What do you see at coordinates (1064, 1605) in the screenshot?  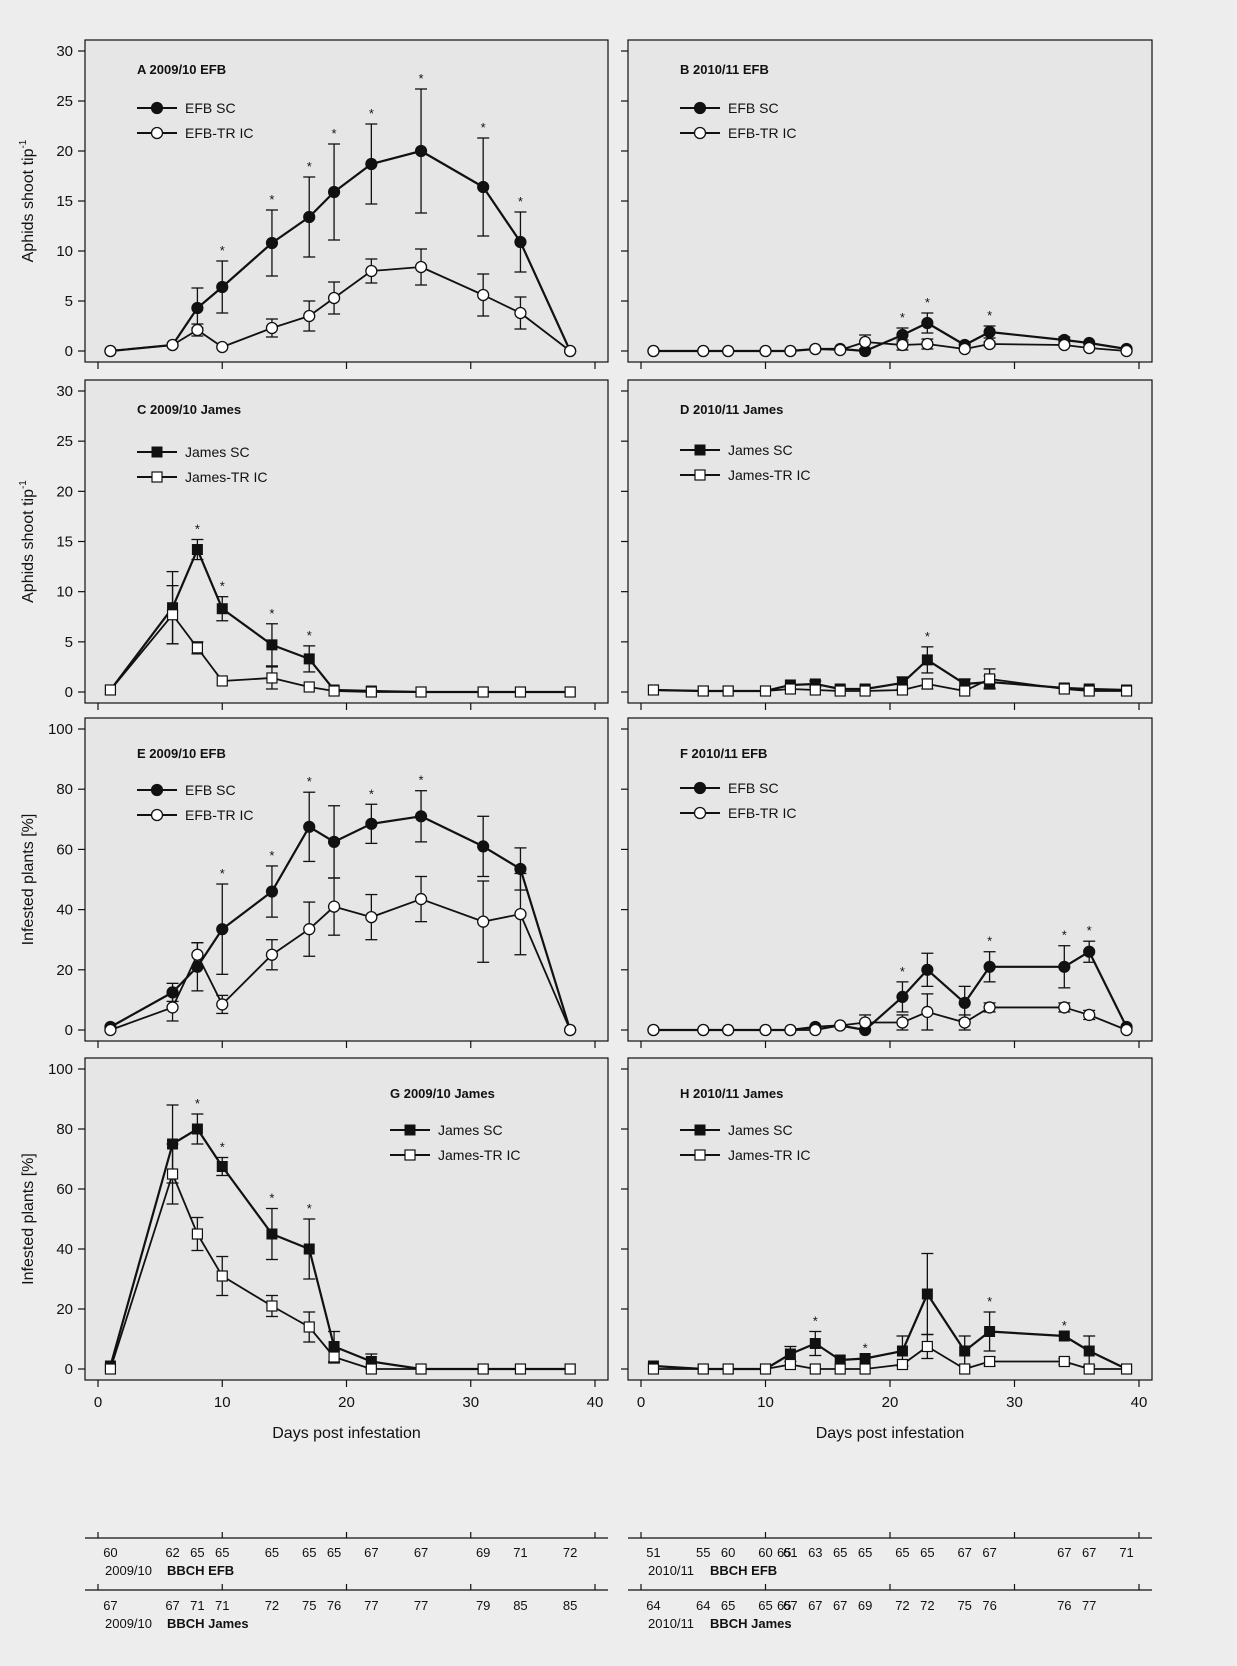 I see `bbch-stage: 76` at bounding box center [1064, 1605].